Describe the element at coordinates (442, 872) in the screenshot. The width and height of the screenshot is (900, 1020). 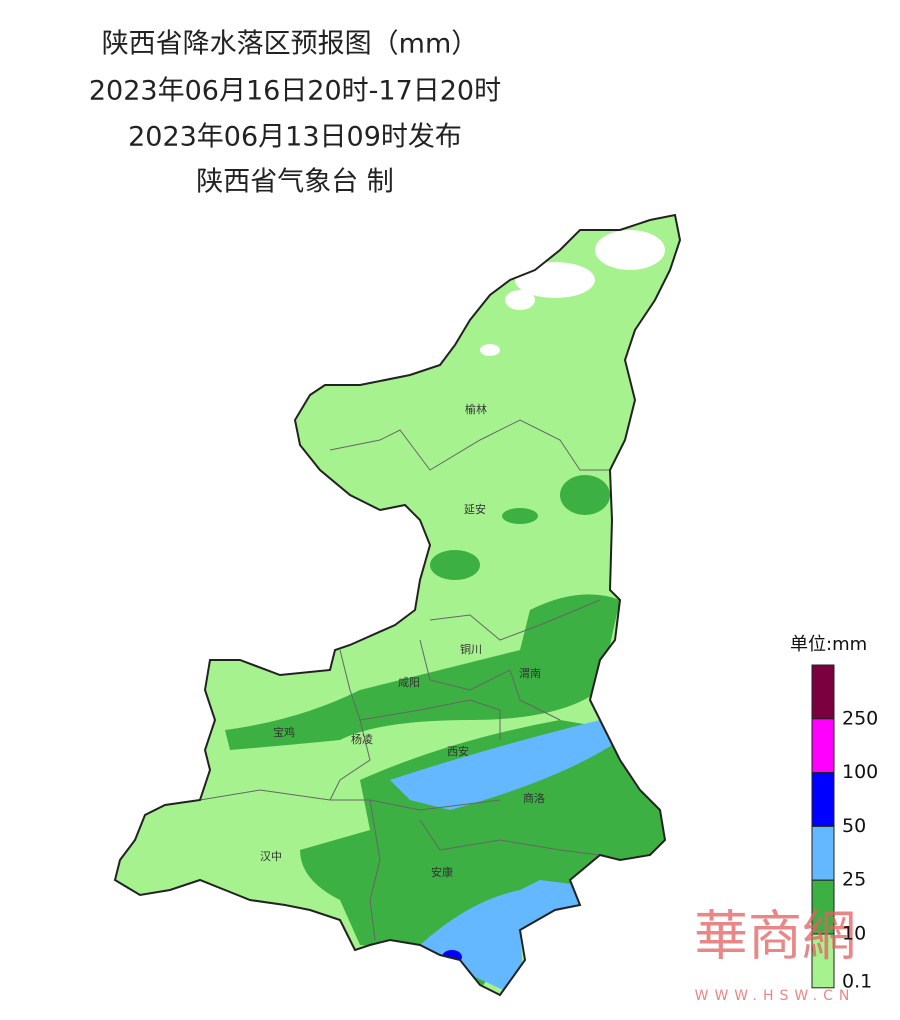
I see `city-label: 安康` at that location.